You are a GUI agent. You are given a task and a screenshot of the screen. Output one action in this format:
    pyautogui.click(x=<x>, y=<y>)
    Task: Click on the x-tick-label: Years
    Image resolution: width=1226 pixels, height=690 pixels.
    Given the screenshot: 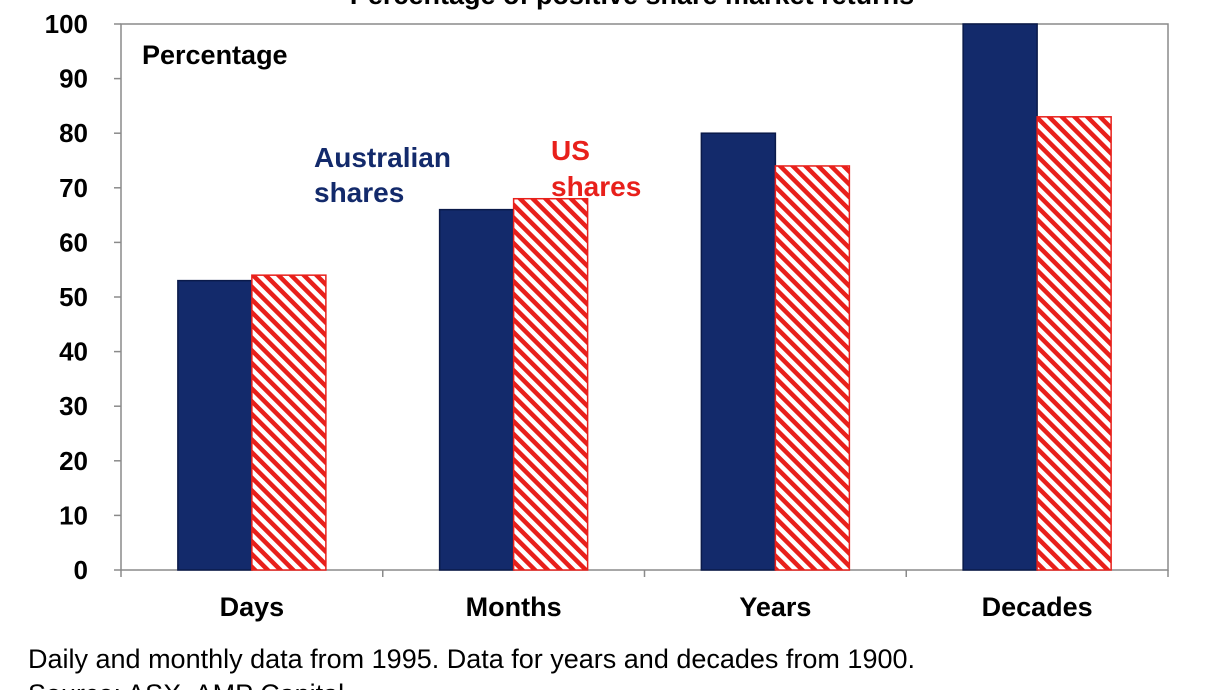 What is the action you would take?
    pyautogui.click(x=775, y=607)
    